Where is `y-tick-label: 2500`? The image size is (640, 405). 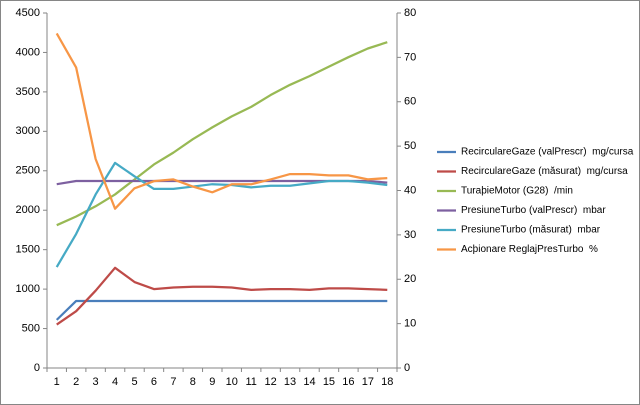
y-tick-label: 2500 is located at coordinates (28, 171).